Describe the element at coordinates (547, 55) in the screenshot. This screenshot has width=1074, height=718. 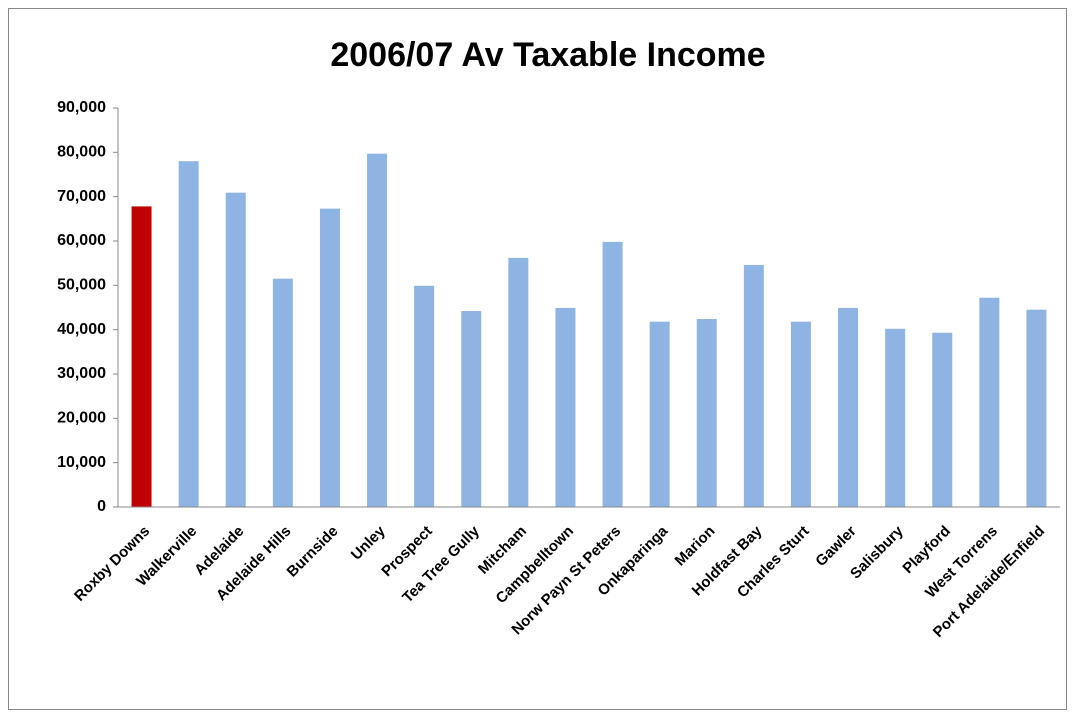
I see `chart-title: 2006/07 Av Taxable Income` at that location.